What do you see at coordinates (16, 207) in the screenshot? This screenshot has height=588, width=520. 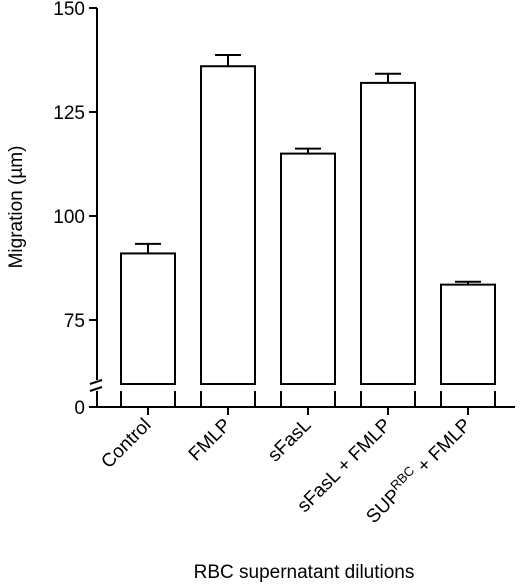 I see `y-axis-title: Migration (µm)` at bounding box center [16, 207].